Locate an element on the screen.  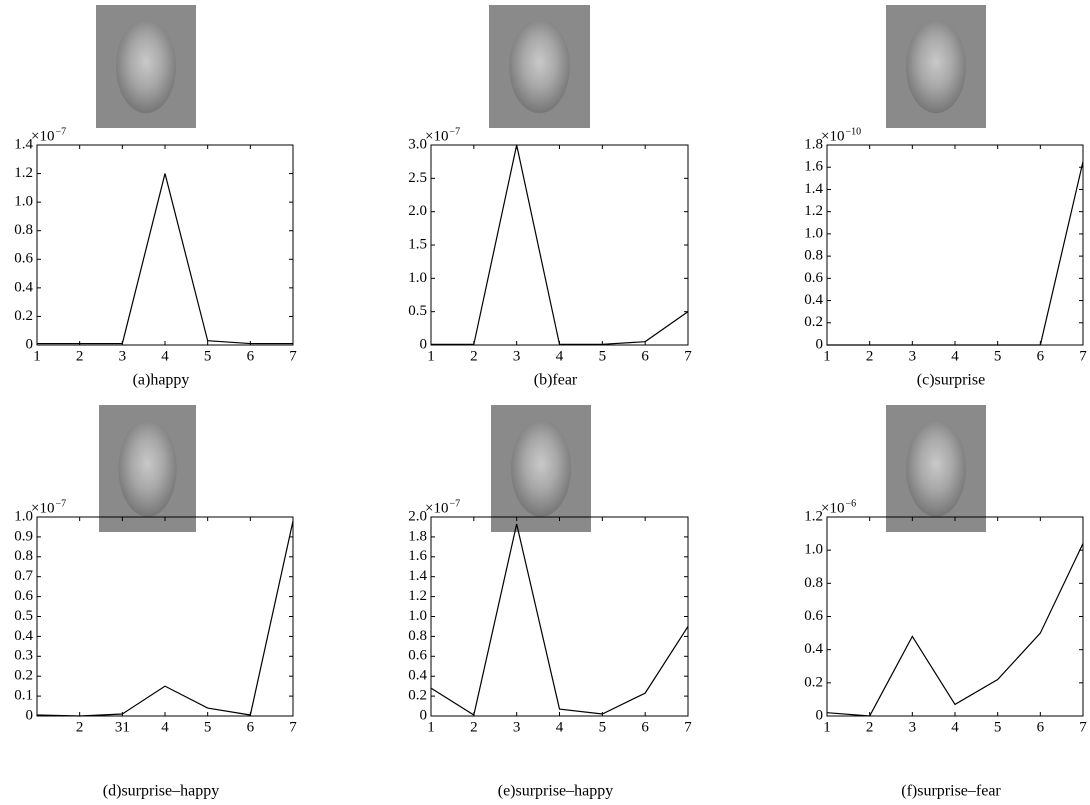
y-tick-label: 2.5 is located at coordinates (417, 178).